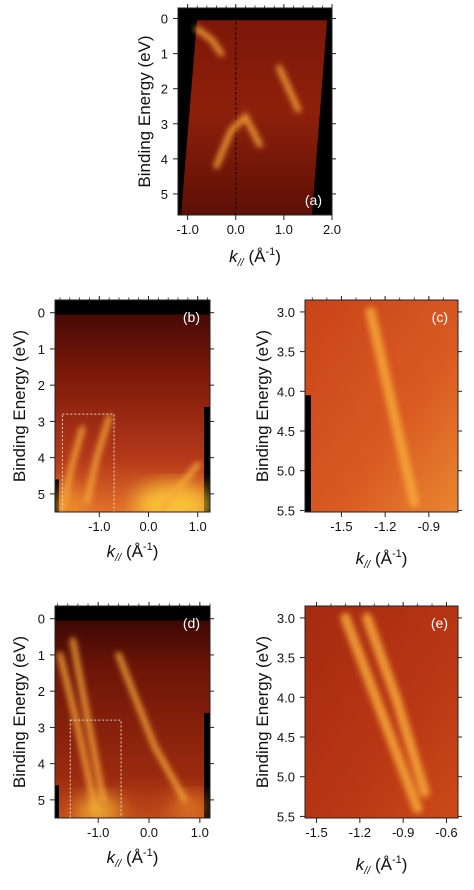  What do you see at coordinates (446, 832) in the screenshot?
I see `x-tick-label: -0.6` at bounding box center [446, 832].